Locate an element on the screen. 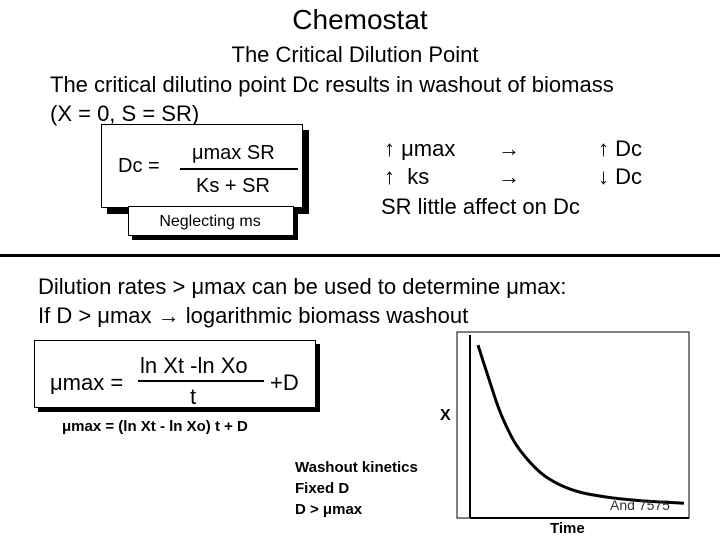  slide-subtitle: The Critical Dilution Point is located at coordinates (355, 54).